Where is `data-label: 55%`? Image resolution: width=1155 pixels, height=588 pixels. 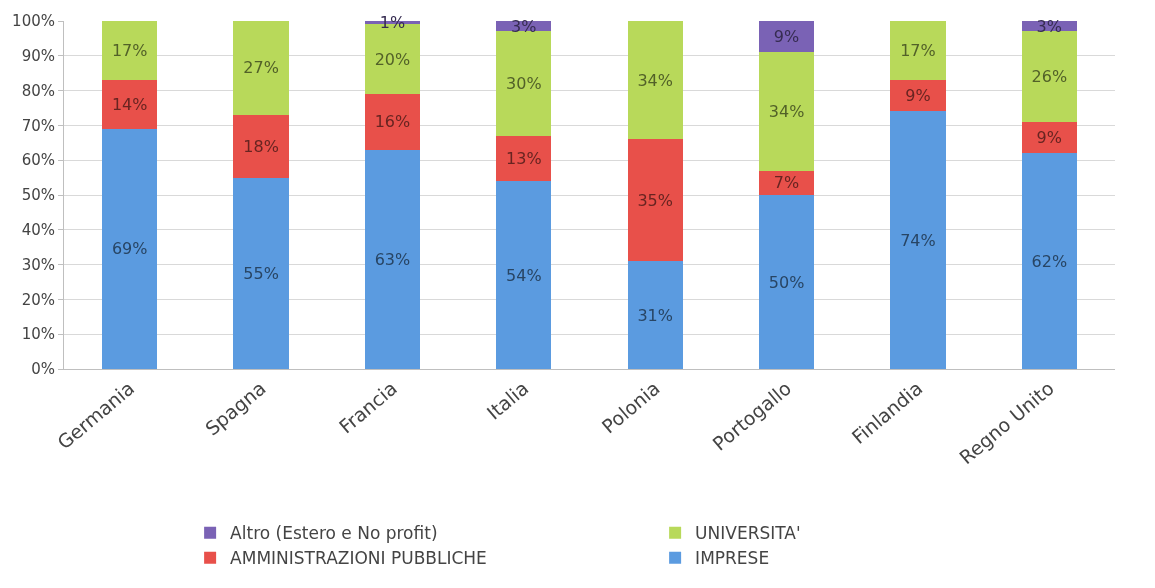
data-label: 55% is located at coordinates (261, 273).